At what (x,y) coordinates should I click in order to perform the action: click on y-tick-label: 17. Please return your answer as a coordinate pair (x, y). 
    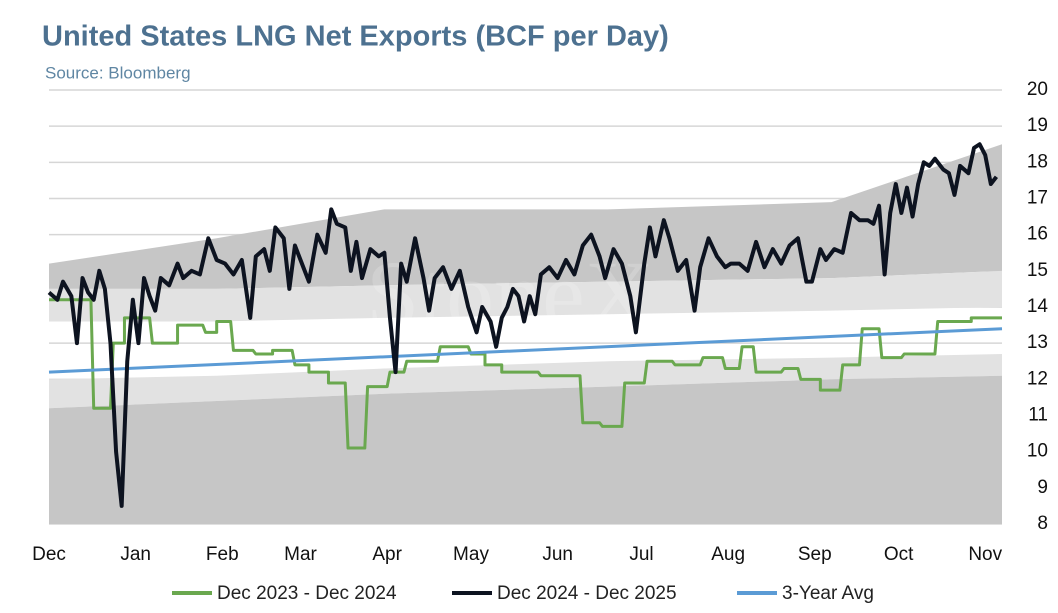
    Looking at the image, I should click on (1037, 198).